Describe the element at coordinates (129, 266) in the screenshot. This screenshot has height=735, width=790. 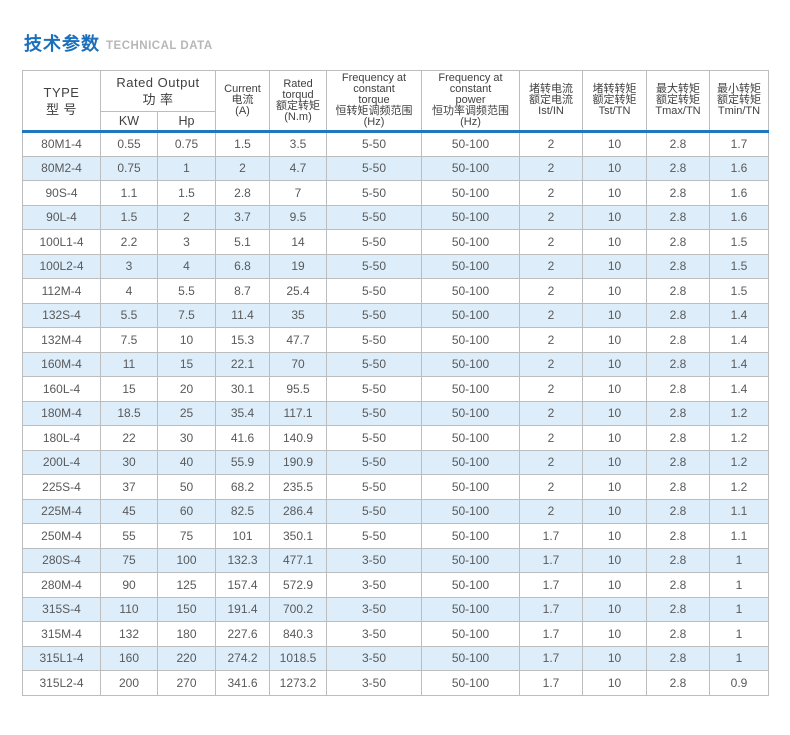
I see `table-cell: 3` at that location.